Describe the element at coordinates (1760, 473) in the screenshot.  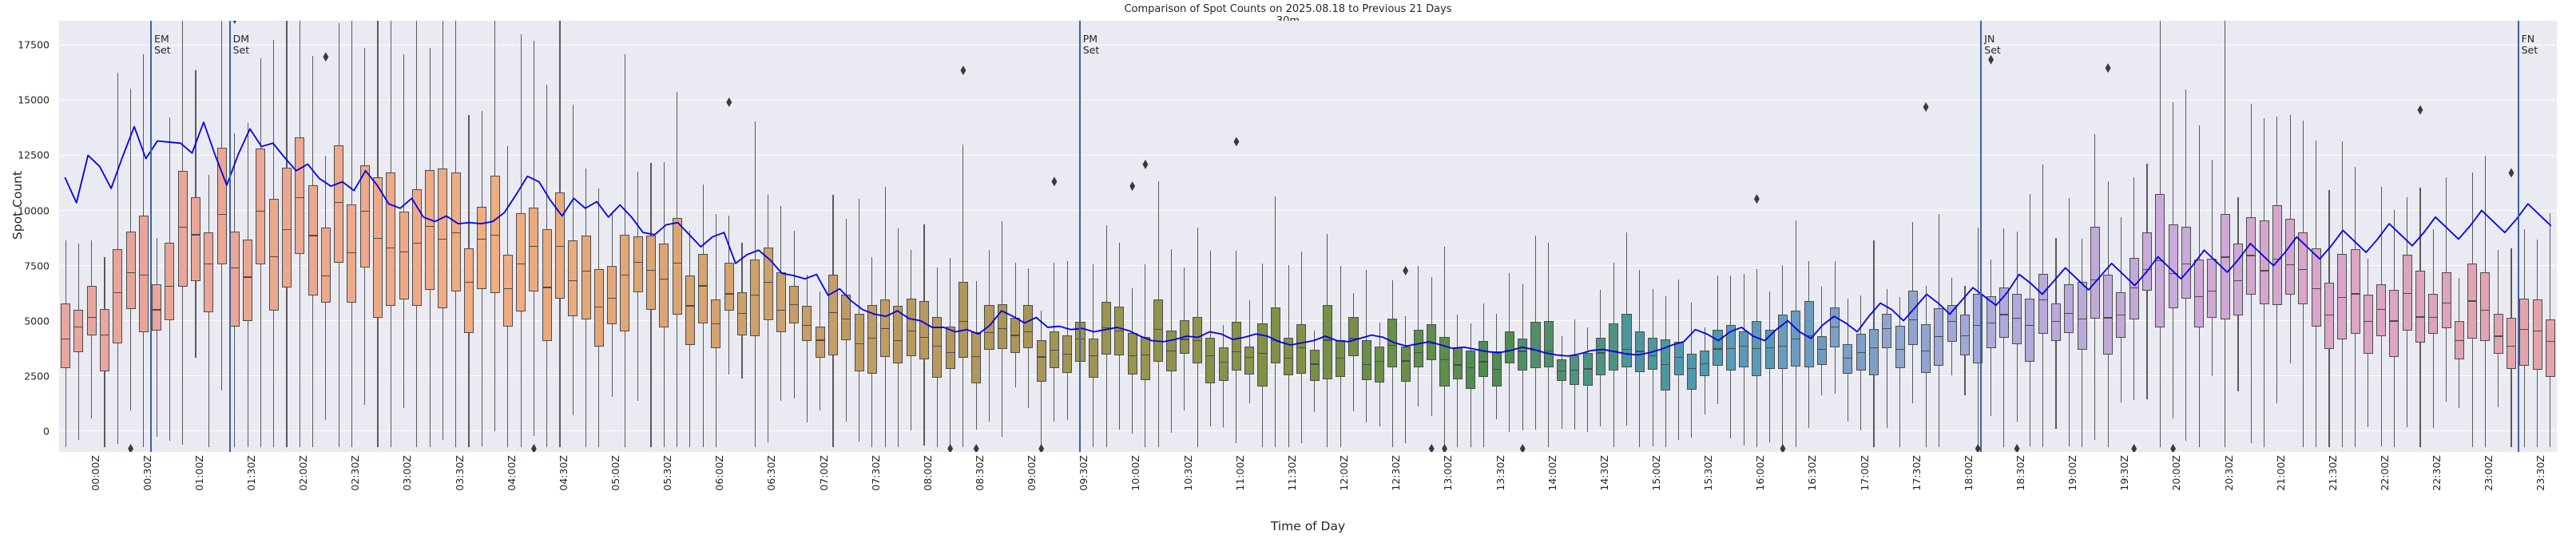
I see `x-tick-label: 16:00Z` at that location.